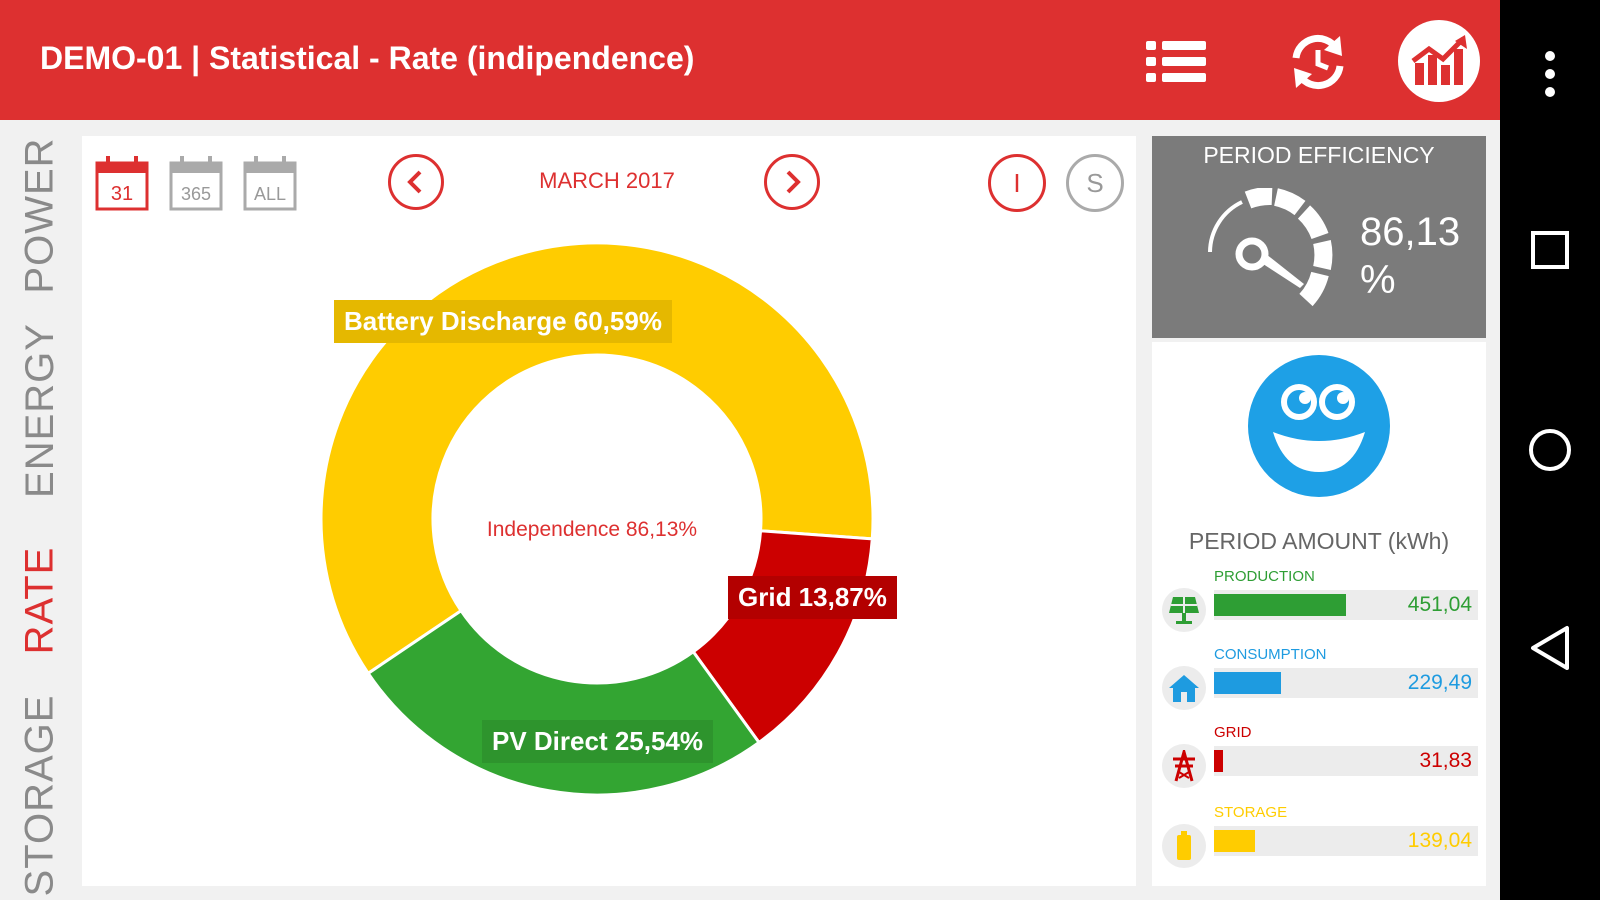 This screenshot has width=1600, height=900. Describe the element at coordinates (1319, 541) in the screenshot. I see `amount-title: PERIOD AMOUNT (kWh)` at that location.